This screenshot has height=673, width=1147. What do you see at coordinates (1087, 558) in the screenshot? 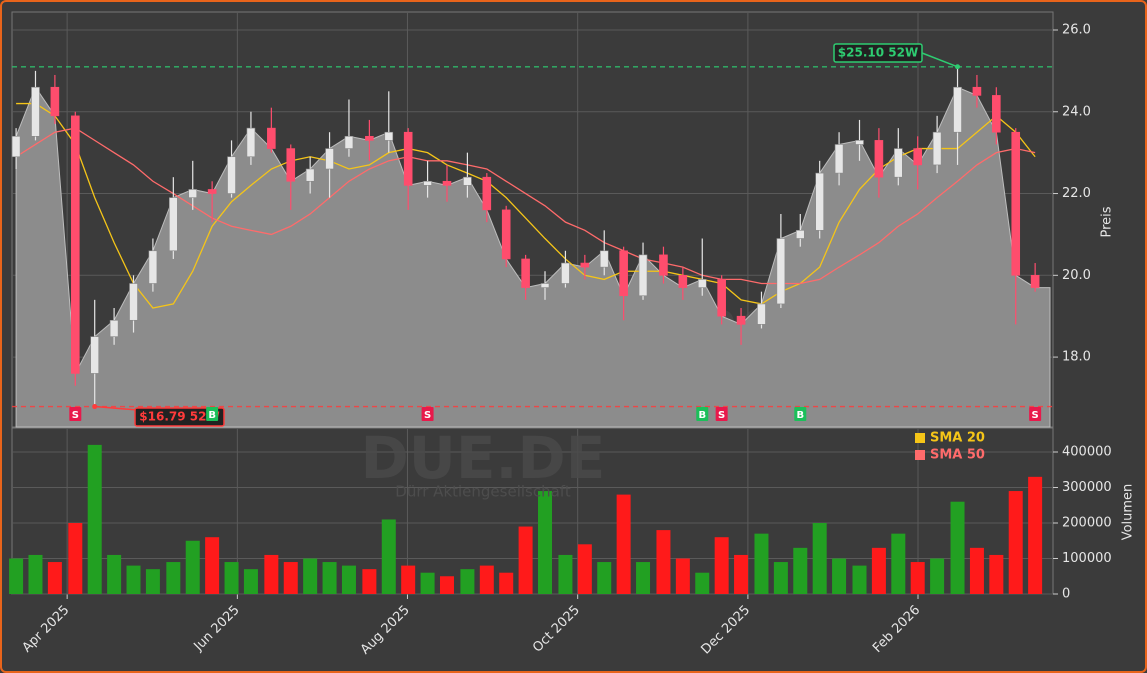
I see `y-tick-label: 100000` at bounding box center [1087, 558].